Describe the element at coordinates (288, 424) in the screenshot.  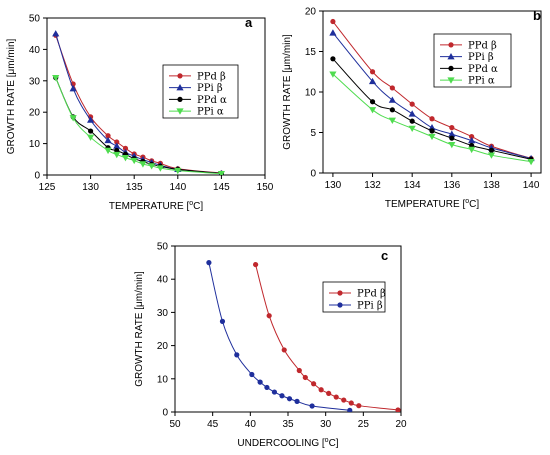
I see `x-tick-label: 35` at that location.